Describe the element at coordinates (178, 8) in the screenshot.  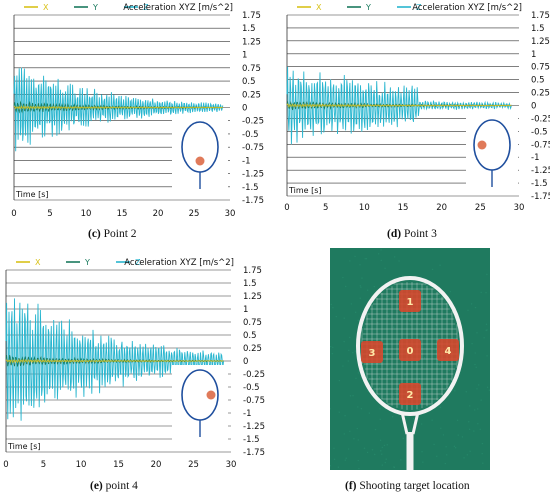
I see `chart-title: Acceleration XYZ [m/s^2]` at that location.